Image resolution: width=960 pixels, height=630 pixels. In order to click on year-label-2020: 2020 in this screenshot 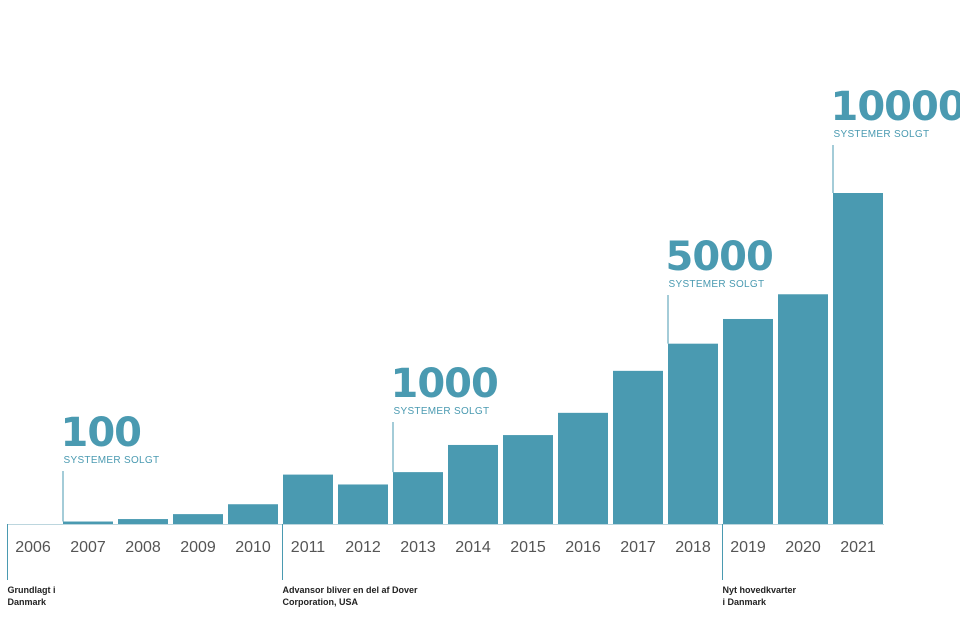, I will do `click(803, 547)`.